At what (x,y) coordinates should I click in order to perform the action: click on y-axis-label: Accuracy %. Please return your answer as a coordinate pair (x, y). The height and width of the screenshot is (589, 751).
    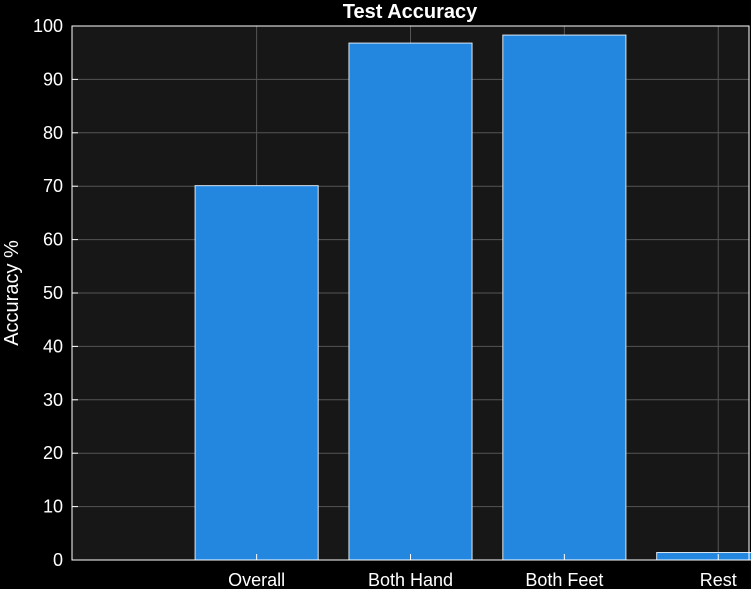
    Looking at the image, I should click on (12, 293).